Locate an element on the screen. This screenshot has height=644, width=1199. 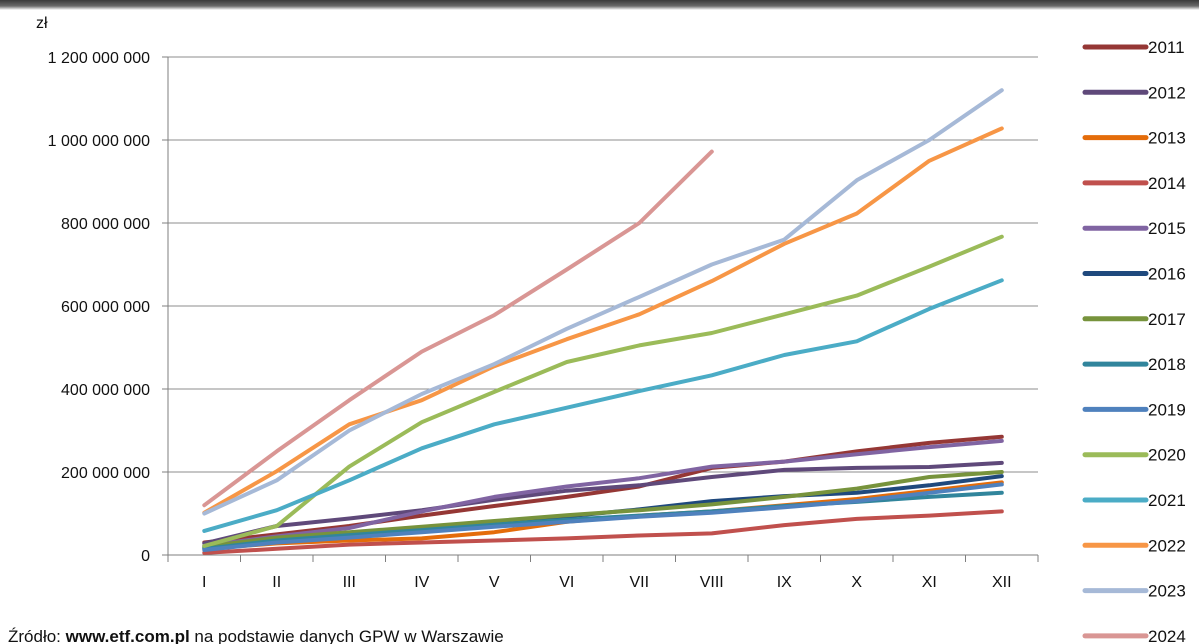
x-tick-label: XI is located at coordinates (929, 582).